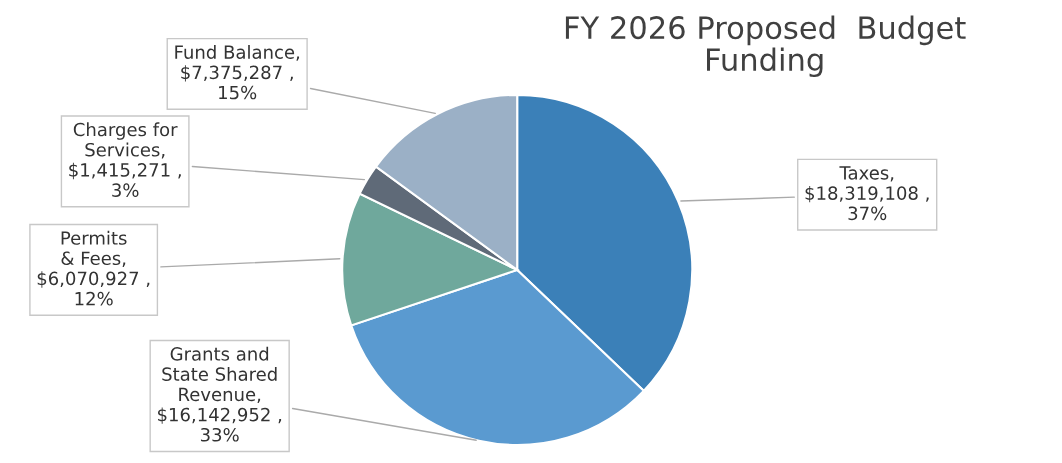 The image size is (1062, 463). Describe the element at coordinates (93, 268) in the screenshot. I see `slice-label: Permits & Fees, $6,070,927 , 12%` at that location.